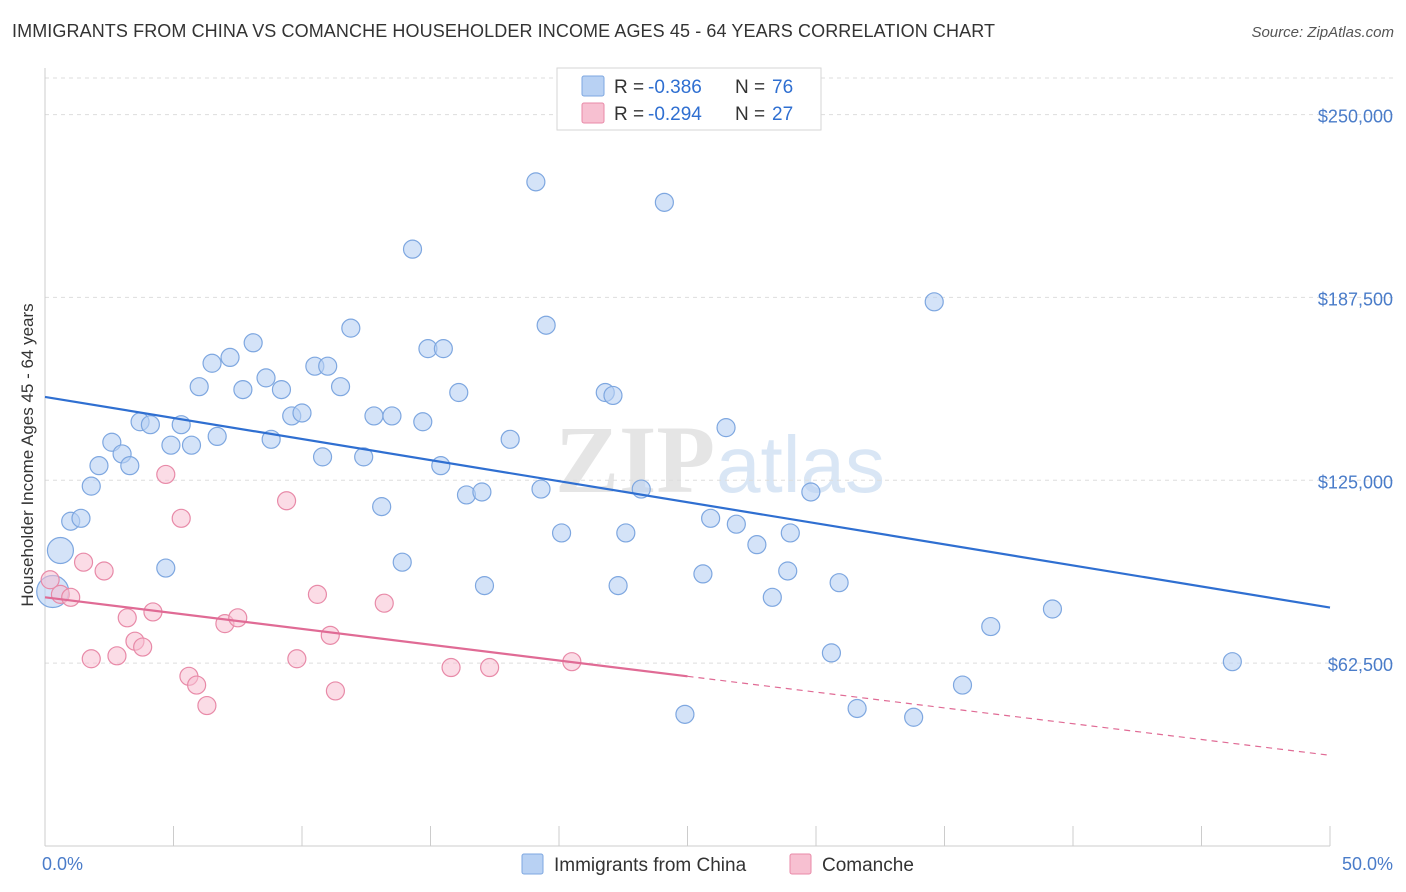 The width and height of the screenshot is (1406, 892). Describe the element at coordinates (1355, 117) in the screenshot. I see `y-tick-label: $250,000` at that location.